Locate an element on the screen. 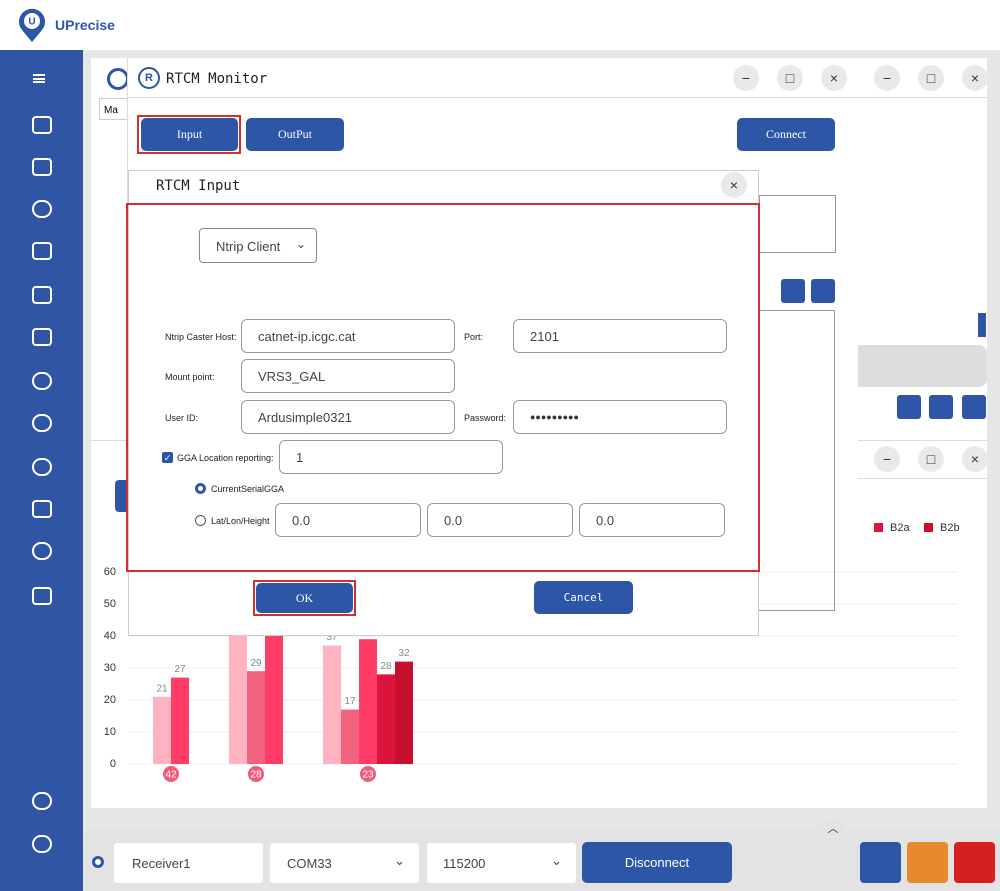 The width and height of the screenshot is (1000, 891). category-label: 23 is located at coordinates (368, 775).